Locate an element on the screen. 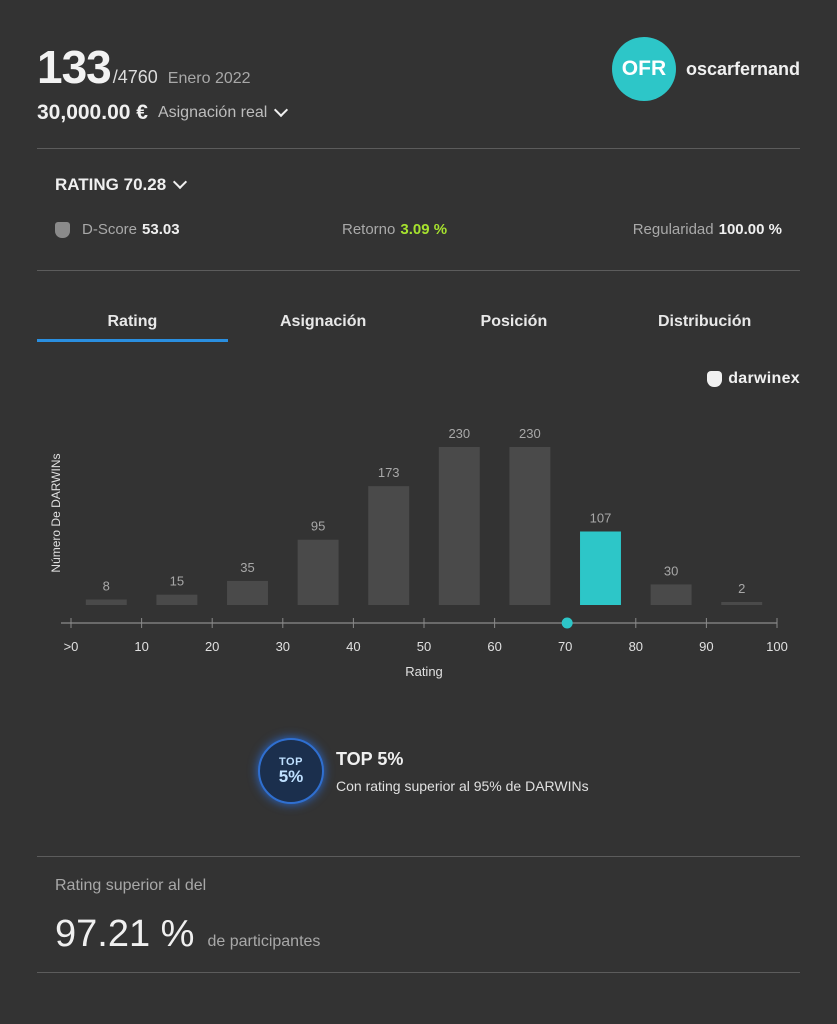 Image resolution: width=837 pixels, height=1024 pixels. rating-marker is located at coordinates (567, 623).